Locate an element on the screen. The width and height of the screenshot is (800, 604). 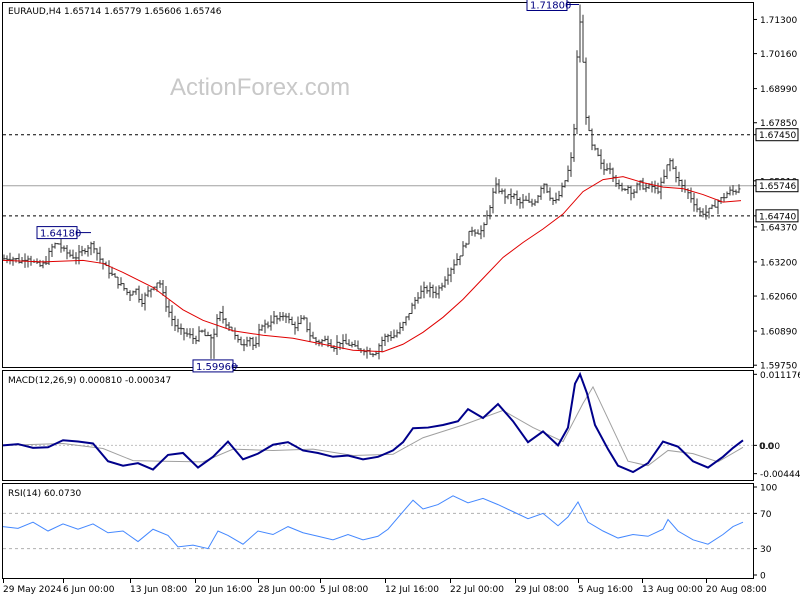
rsi-header: RSI(14) 60.0730 is located at coordinates (44, 494).